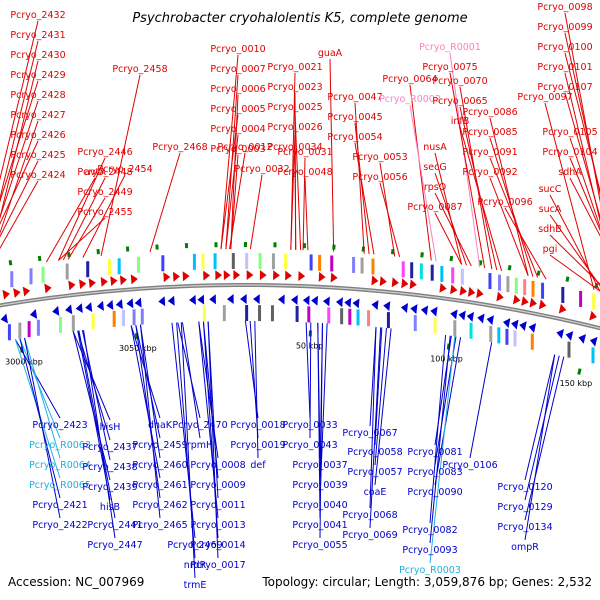 This screenshot has width=600, height=600. What do you see at coordinates (409, 79) in the screenshot?
I see `feature-label: Pcryo_0064` at bounding box center [409, 79].